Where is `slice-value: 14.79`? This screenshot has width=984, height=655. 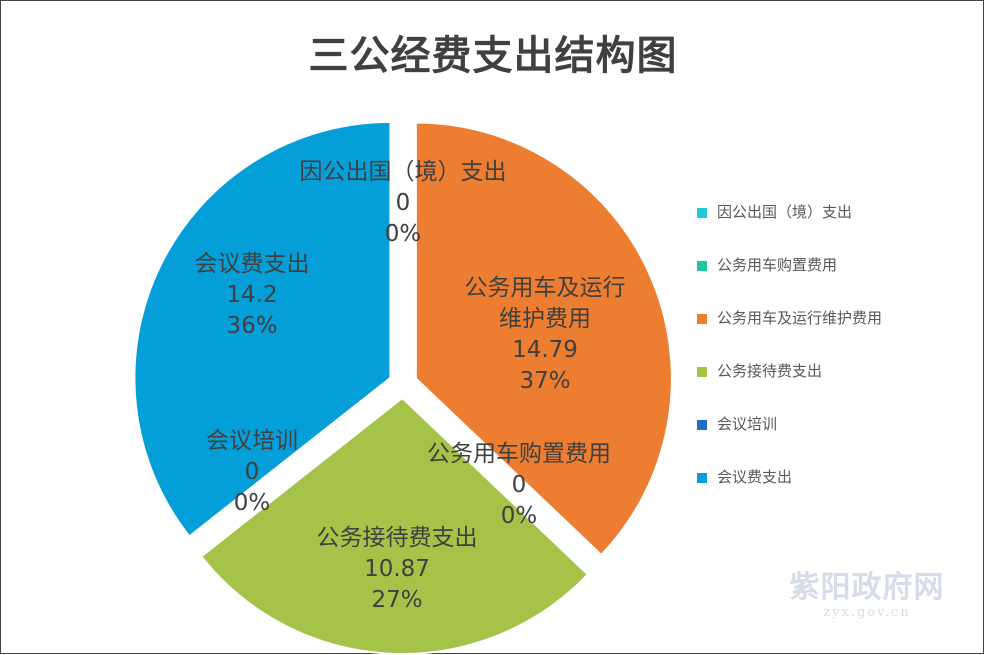
slice-value: 14.79 is located at coordinates (545, 350).